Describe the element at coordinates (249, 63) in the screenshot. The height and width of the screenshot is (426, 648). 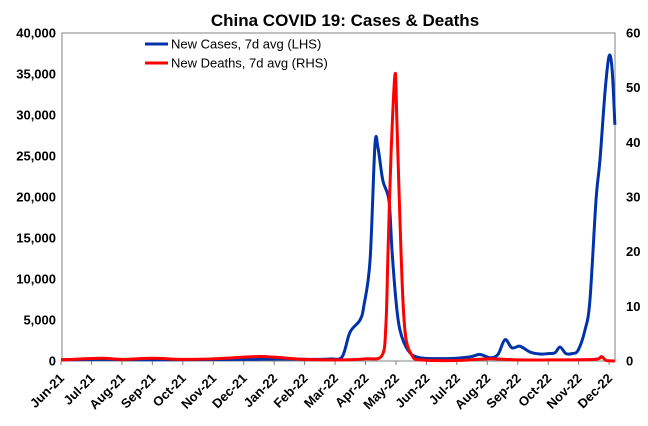
I see `legend-label-deaths: New Deaths, 7d avg (RHS)` at that location.